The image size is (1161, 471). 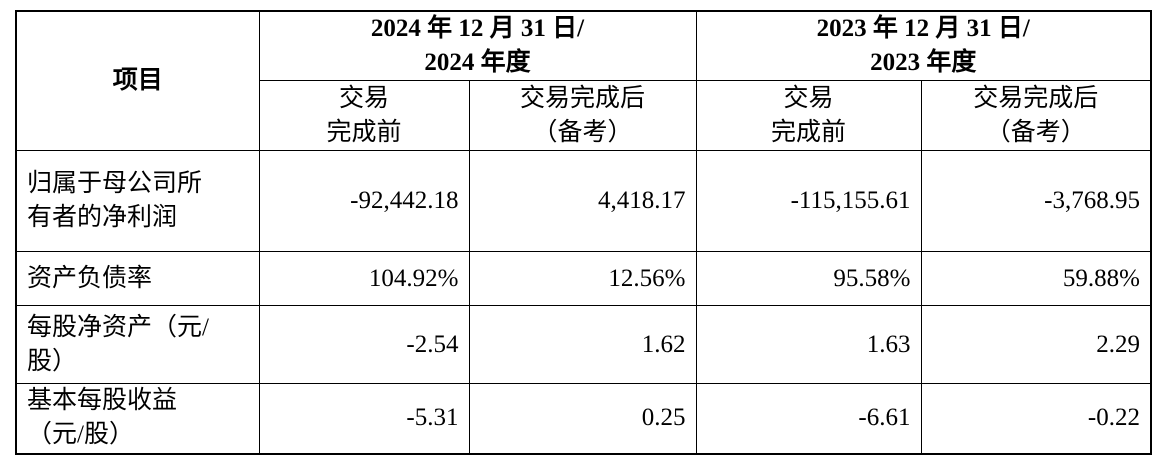 I want to click on header-line: 2024 年 12 月 31 日/, so click(x=477, y=28).